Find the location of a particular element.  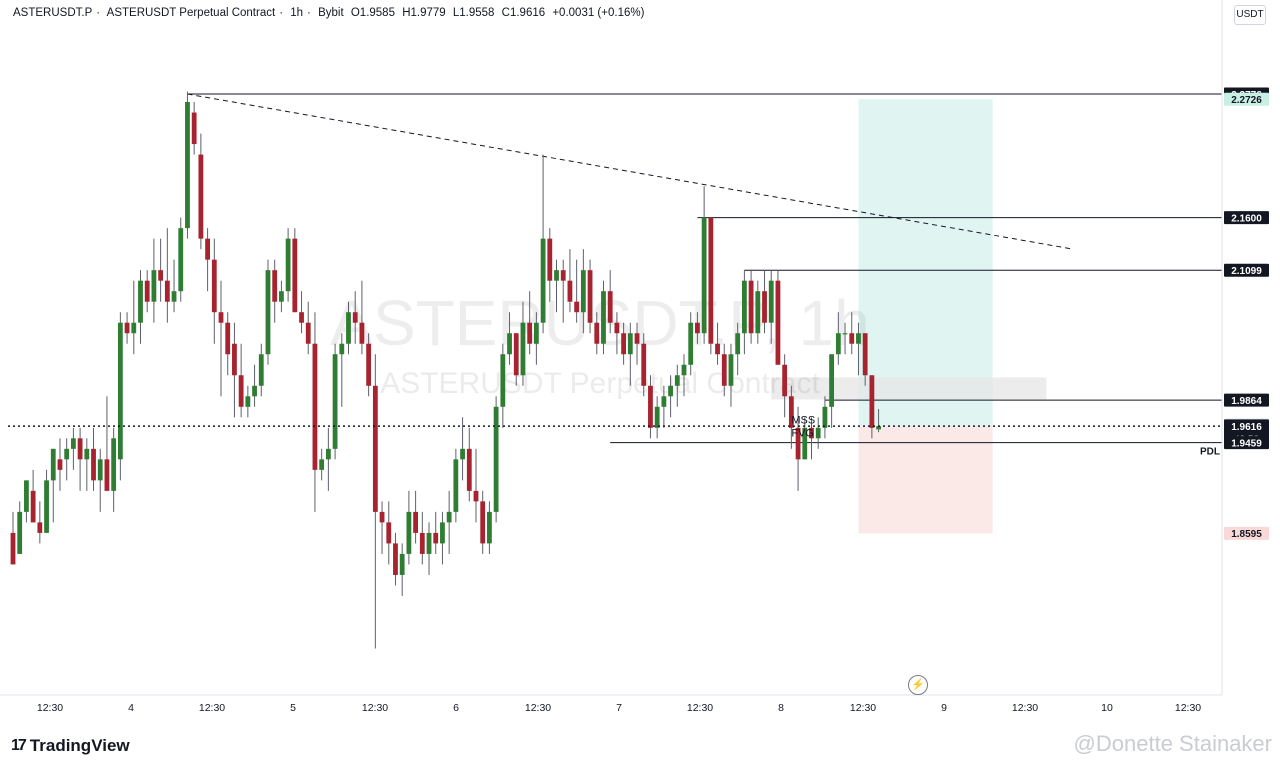

ohlc-change: +0.0031 (+0.16%) is located at coordinates (598, 13).